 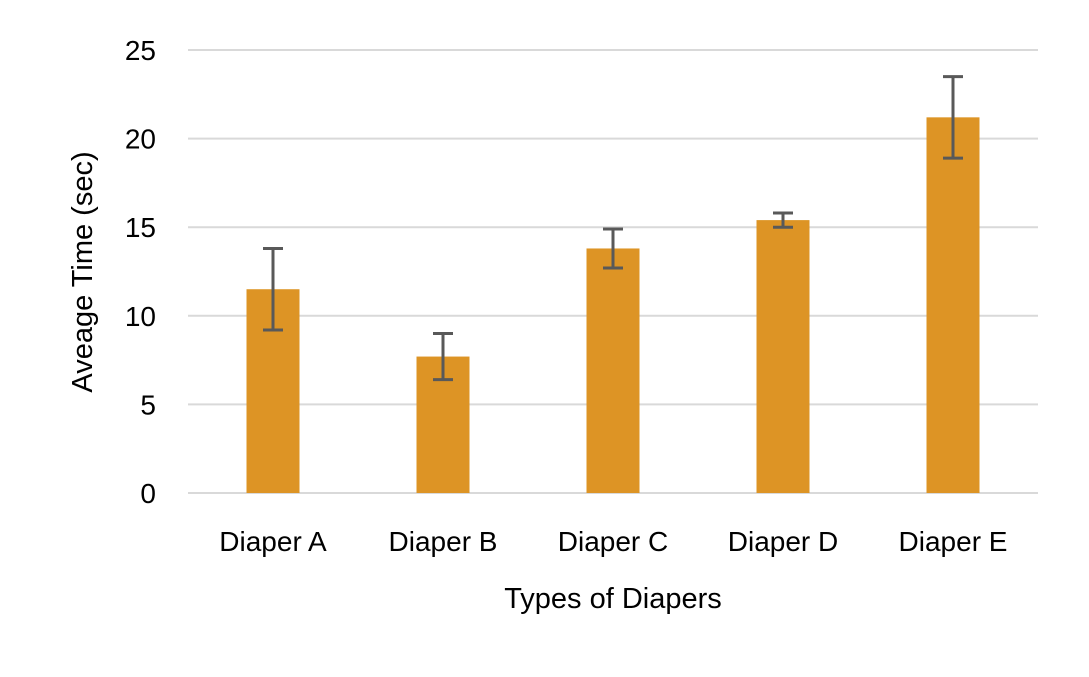 I want to click on x-tick-label: Diaper D, so click(x=783, y=541).